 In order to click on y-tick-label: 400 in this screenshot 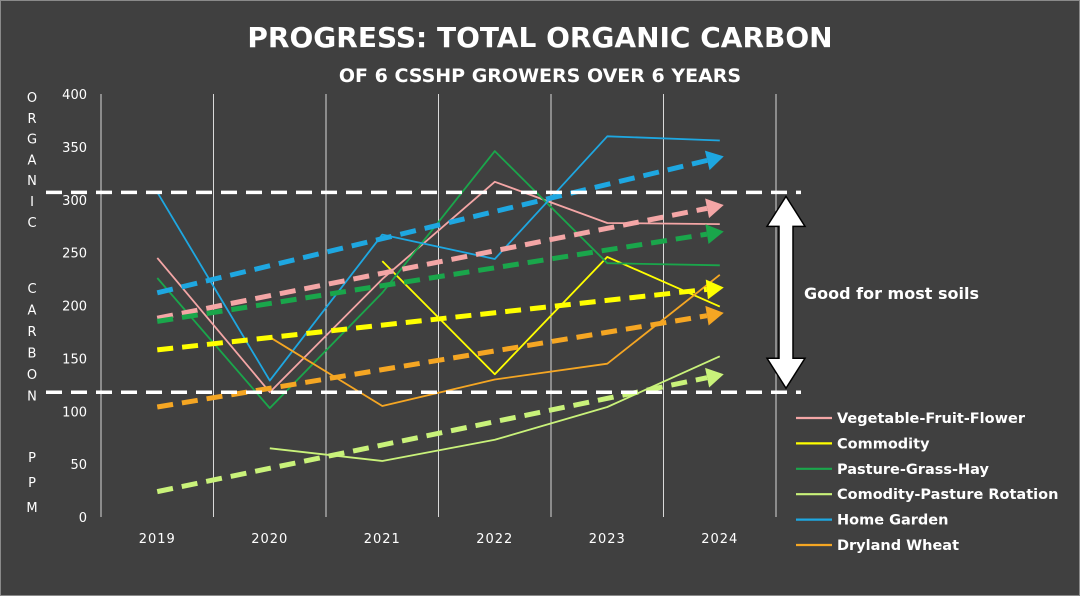, I will do `click(74, 95)`.